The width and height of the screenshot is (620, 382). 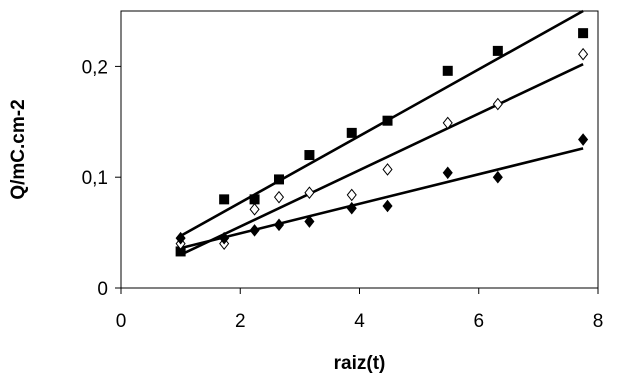 What do you see at coordinates (102, 289) in the screenshot?
I see `y-tick-label: 0` at bounding box center [102, 289].